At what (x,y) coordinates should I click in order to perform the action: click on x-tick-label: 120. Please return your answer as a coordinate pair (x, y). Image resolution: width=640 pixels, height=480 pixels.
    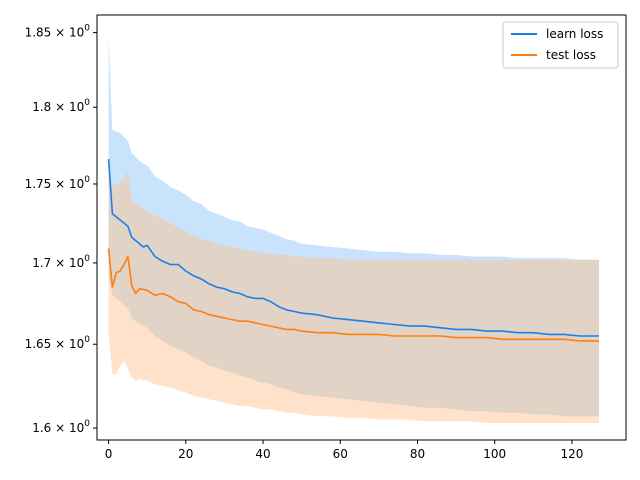
    Looking at the image, I should click on (571, 454).